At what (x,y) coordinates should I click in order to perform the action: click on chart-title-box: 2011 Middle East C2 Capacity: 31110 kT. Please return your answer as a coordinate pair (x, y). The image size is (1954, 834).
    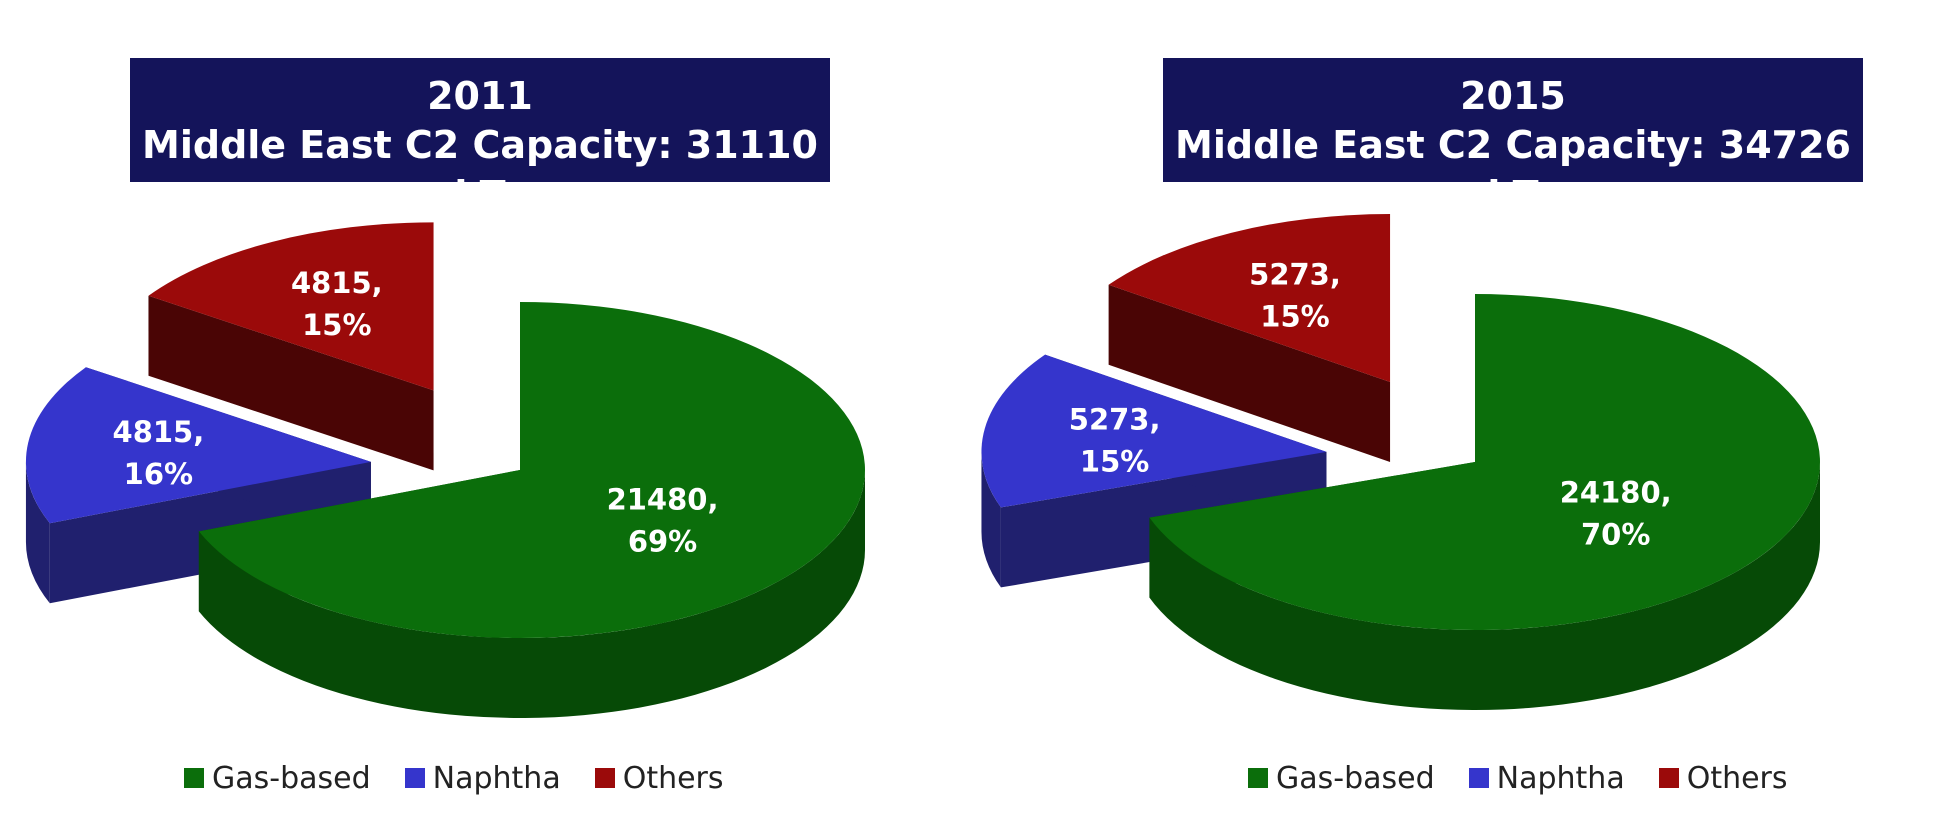
    Looking at the image, I should click on (480, 137).